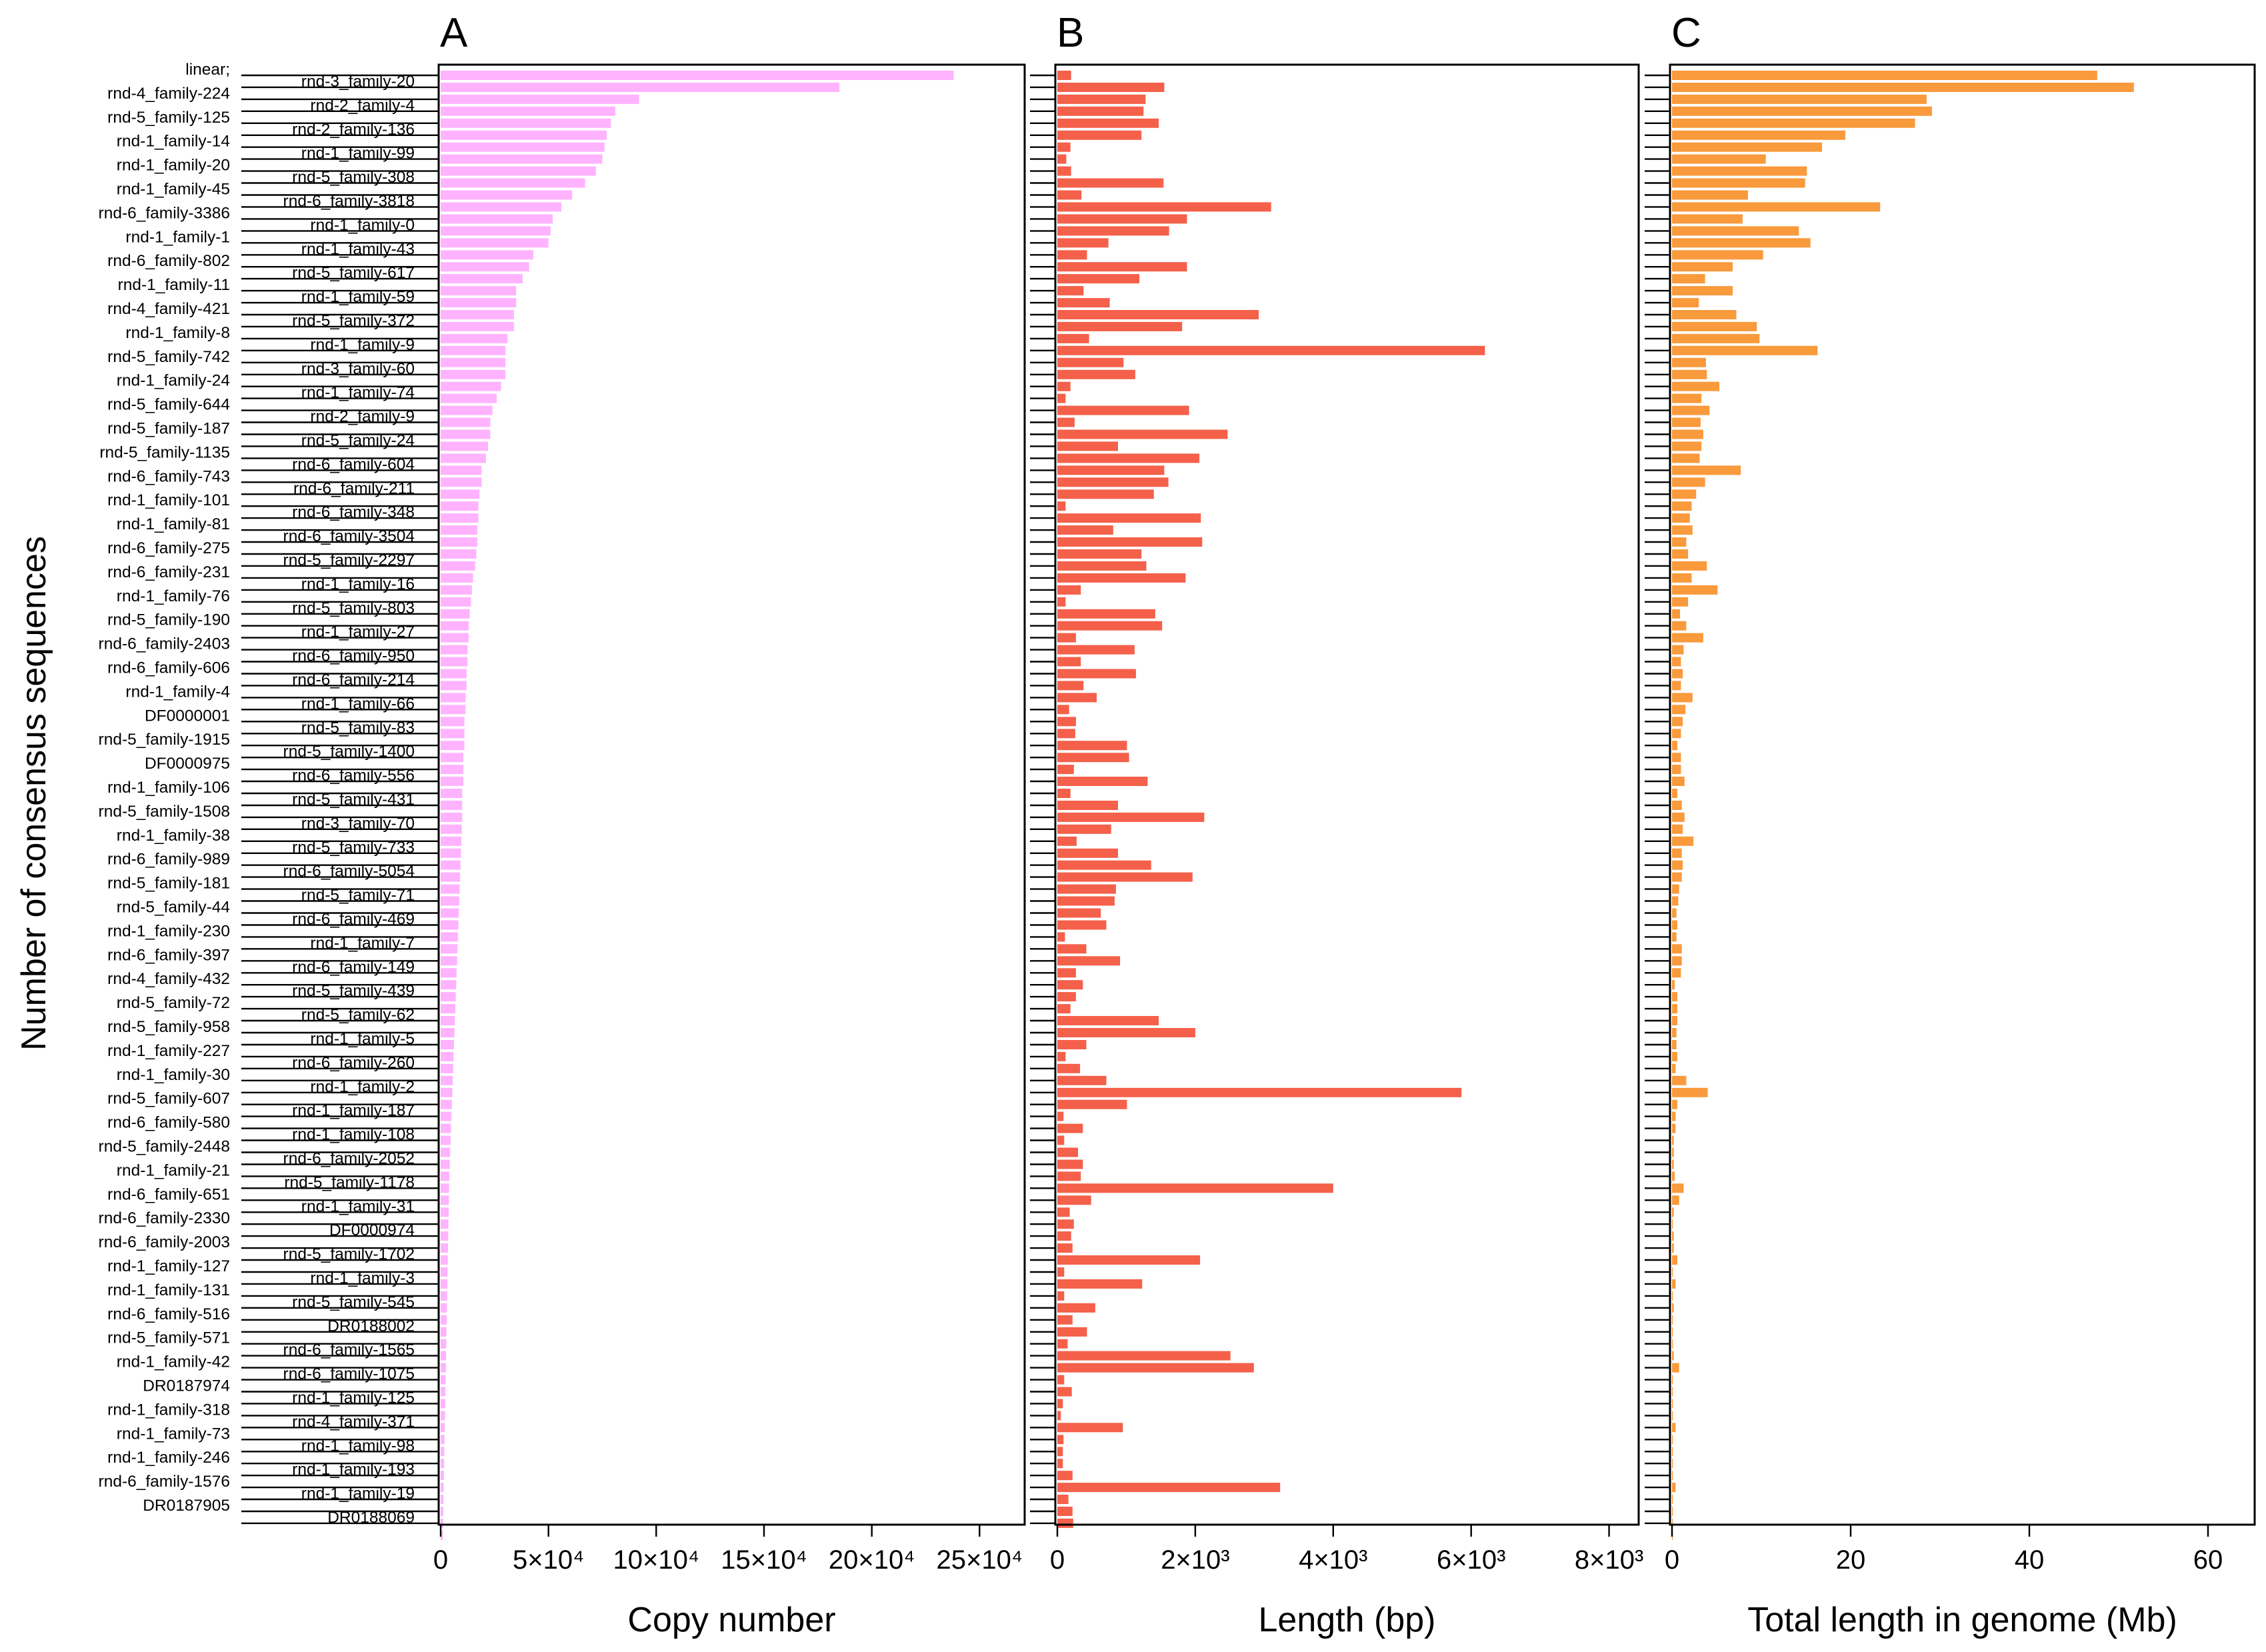 This screenshot has height=1652, width=2266. What do you see at coordinates (173, 190) in the screenshot?
I see `family-label: rnd-1_family-45` at bounding box center [173, 190].